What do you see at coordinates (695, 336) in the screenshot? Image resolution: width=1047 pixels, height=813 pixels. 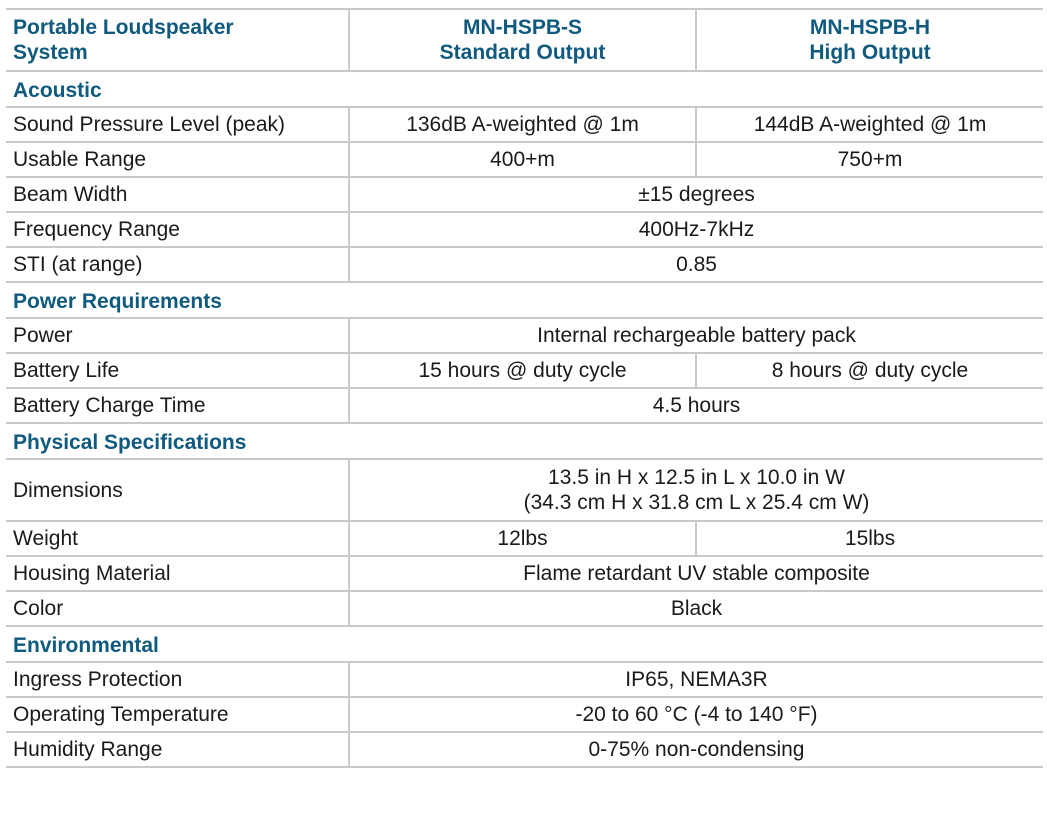 I see `row-value-shared: Internal rechargeable battery pack` at bounding box center [695, 336].